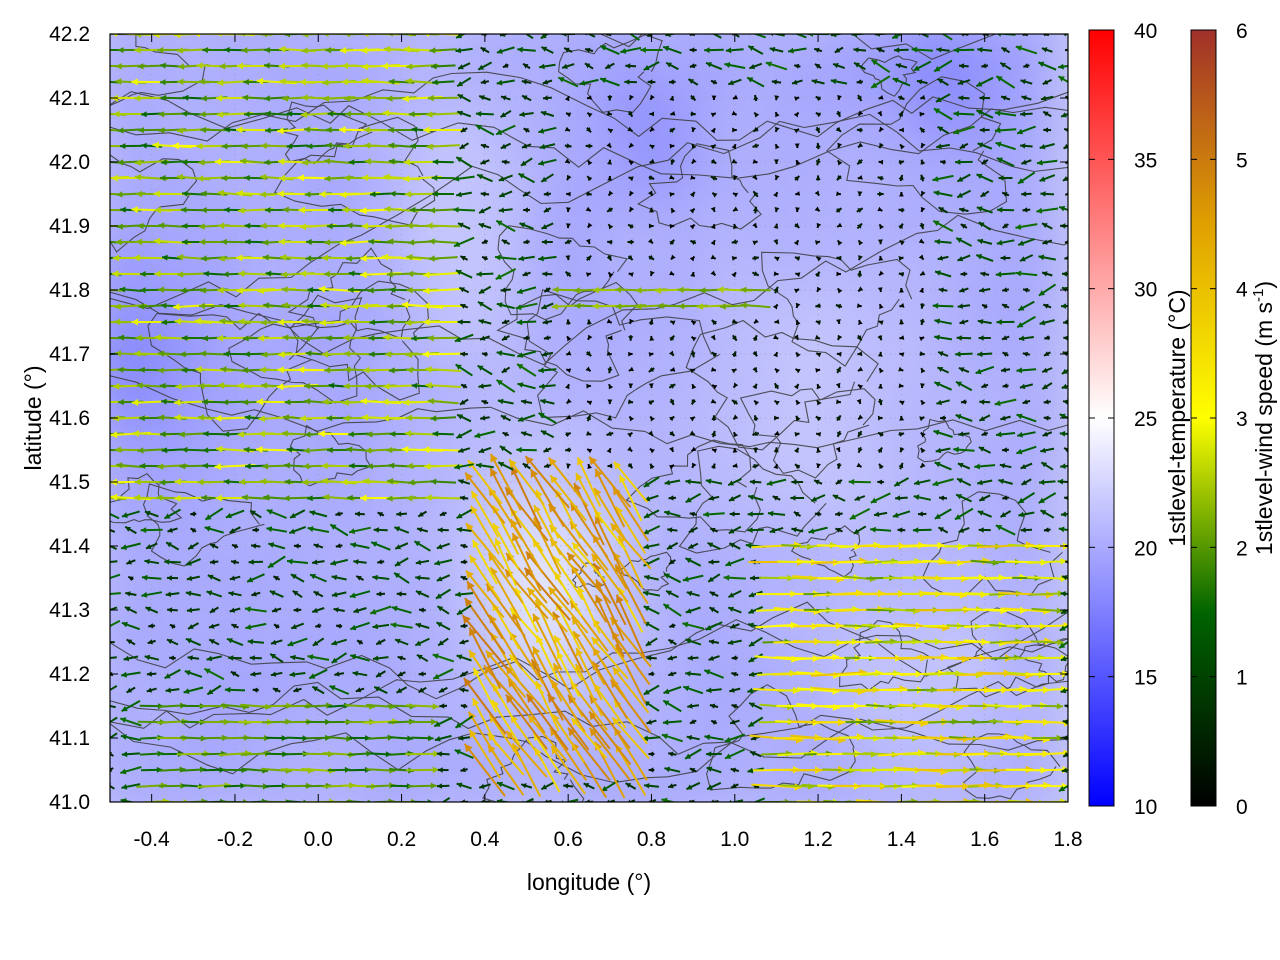 The width and height of the screenshot is (1280, 960). Describe the element at coordinates (69, 98) in the screenshot. I see `y-tick-label: 42.1` at that location.